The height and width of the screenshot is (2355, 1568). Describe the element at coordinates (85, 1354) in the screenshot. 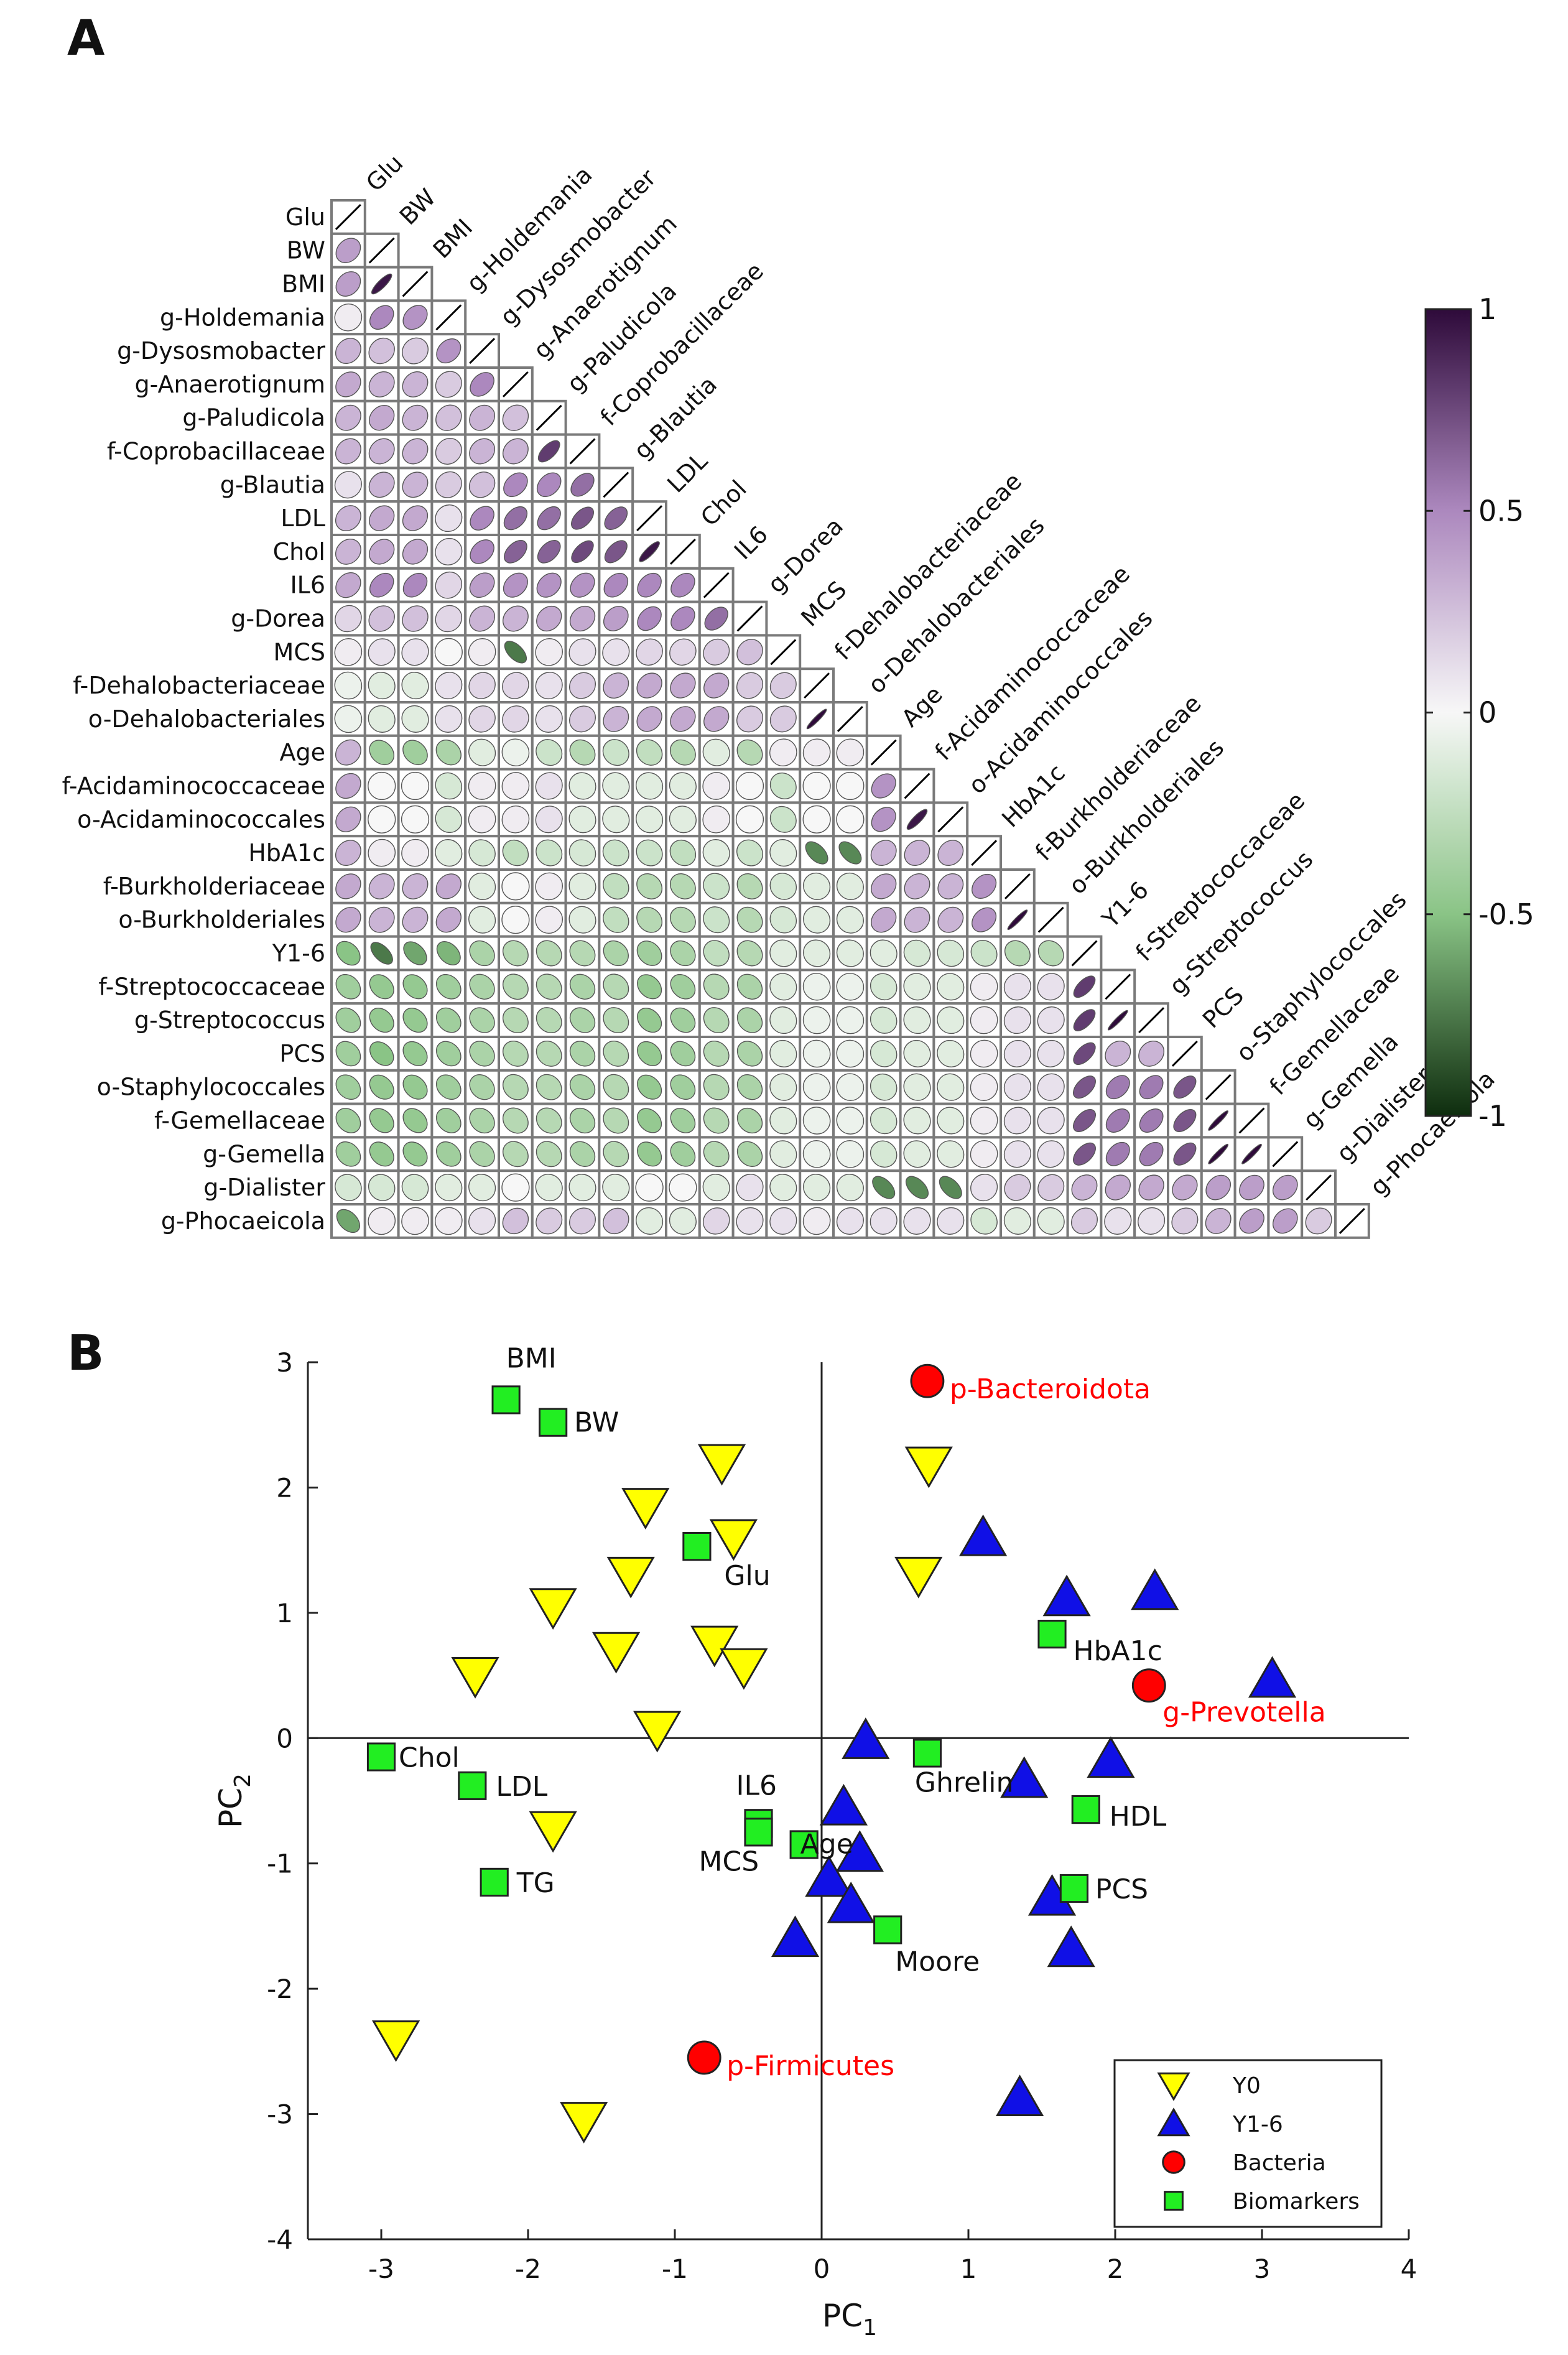

I see `panel-b-label: B` at that location.